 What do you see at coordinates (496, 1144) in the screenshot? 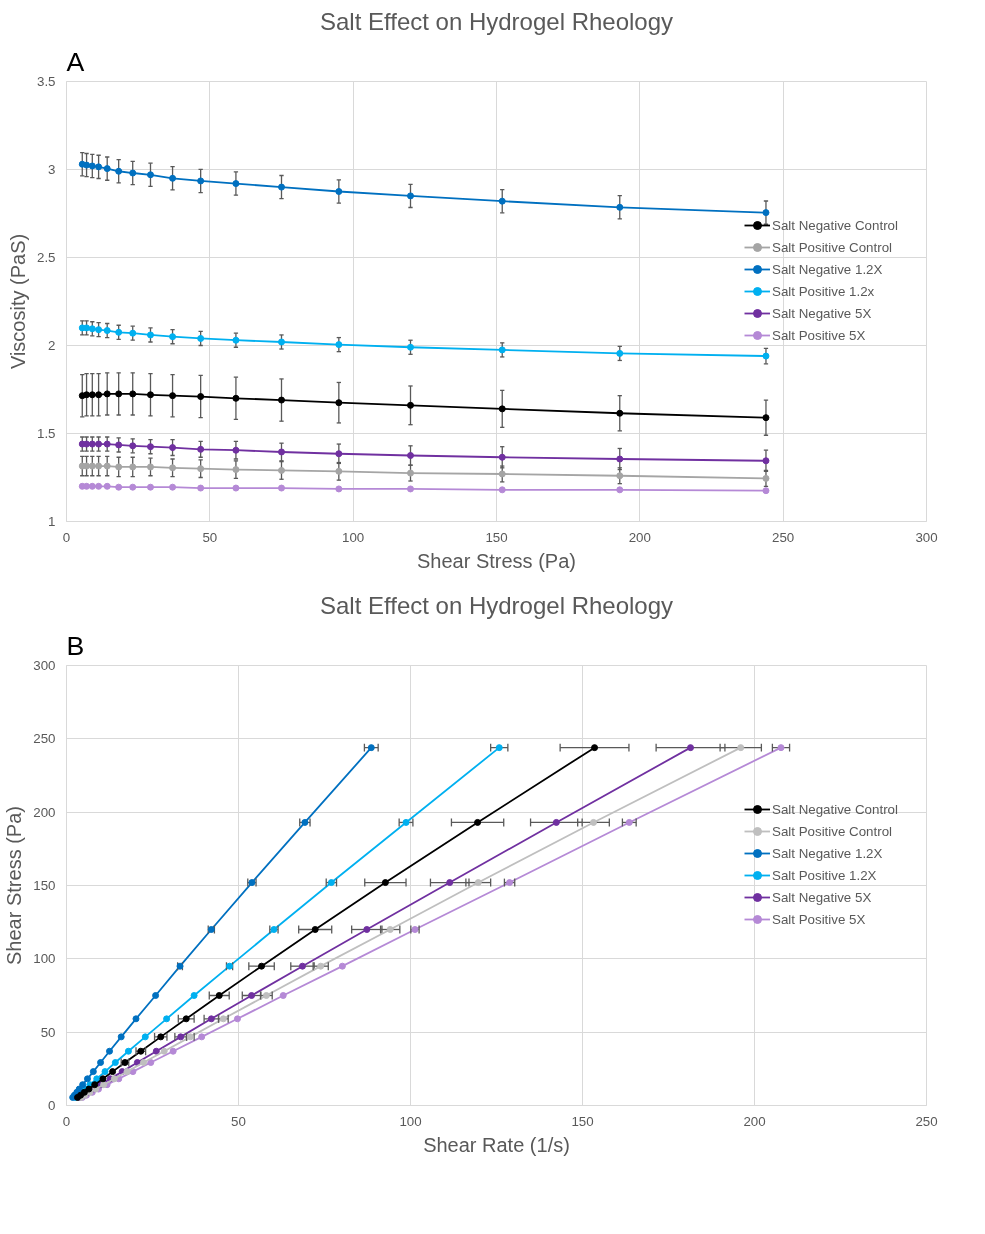
I see `x-axis-title: Shear Rate (1/s)` at bounding box center [496, 1144].